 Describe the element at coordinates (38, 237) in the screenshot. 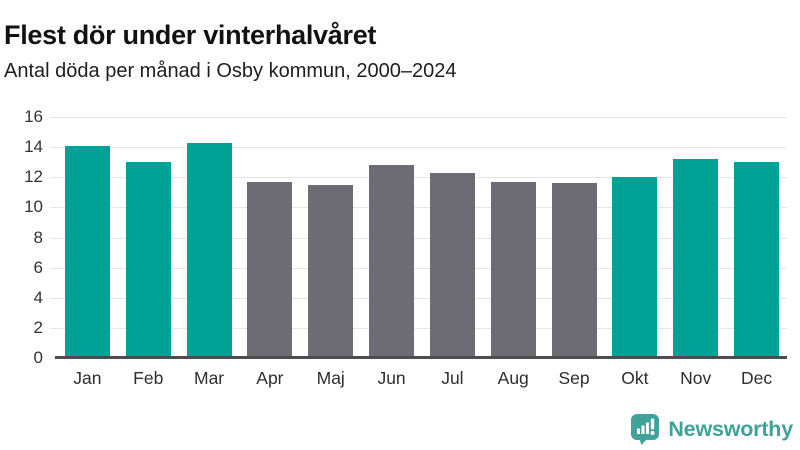

I see `y-tick-label-8: 8` at that location.